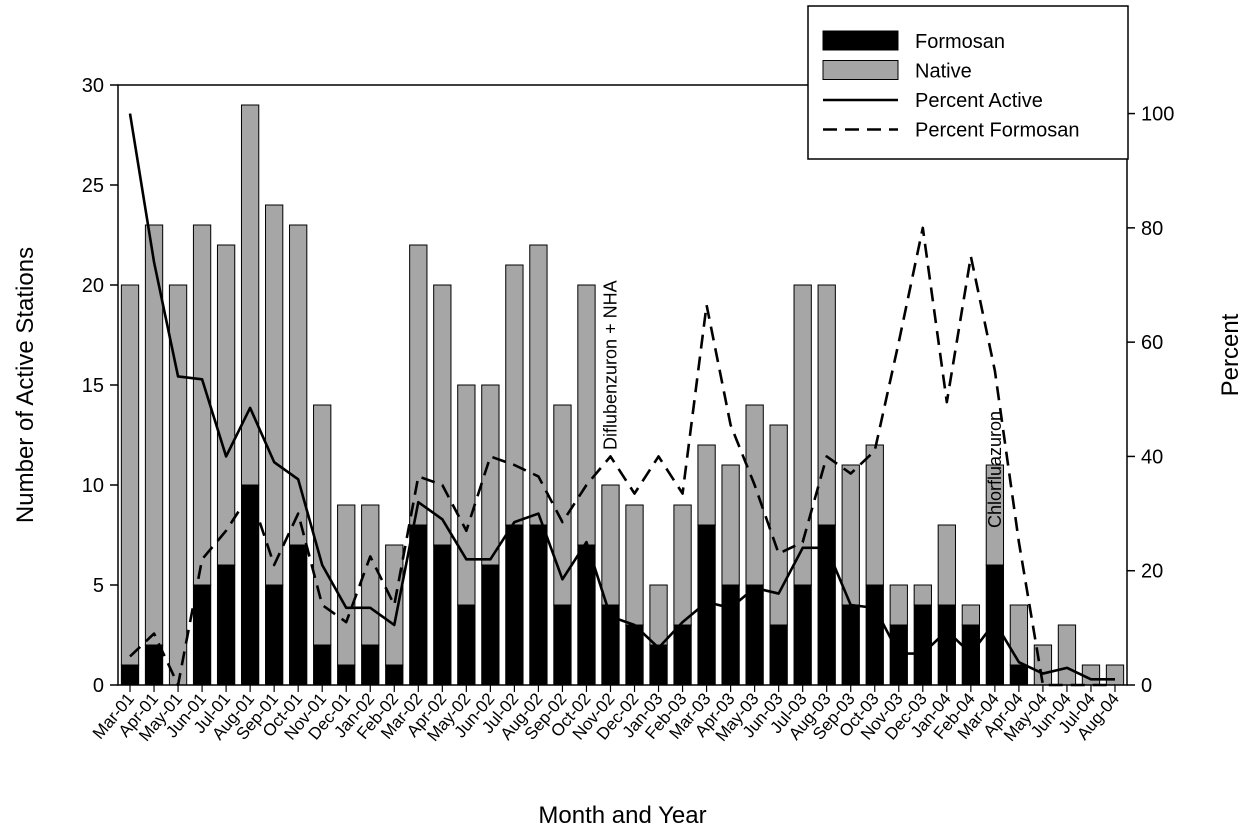 This screenshot has width=1252, height=830. I want to click on y-tick-label: 25, so click(93, 186).